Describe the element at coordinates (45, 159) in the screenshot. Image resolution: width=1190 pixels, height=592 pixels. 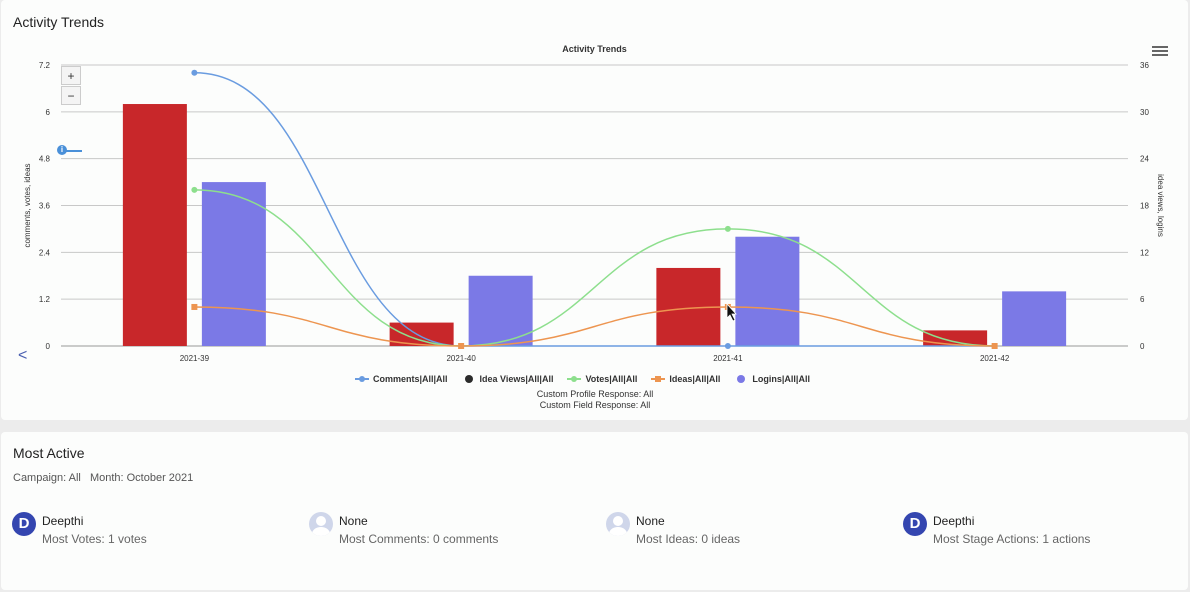
I see `left-tick-label: 4.8` at that location.